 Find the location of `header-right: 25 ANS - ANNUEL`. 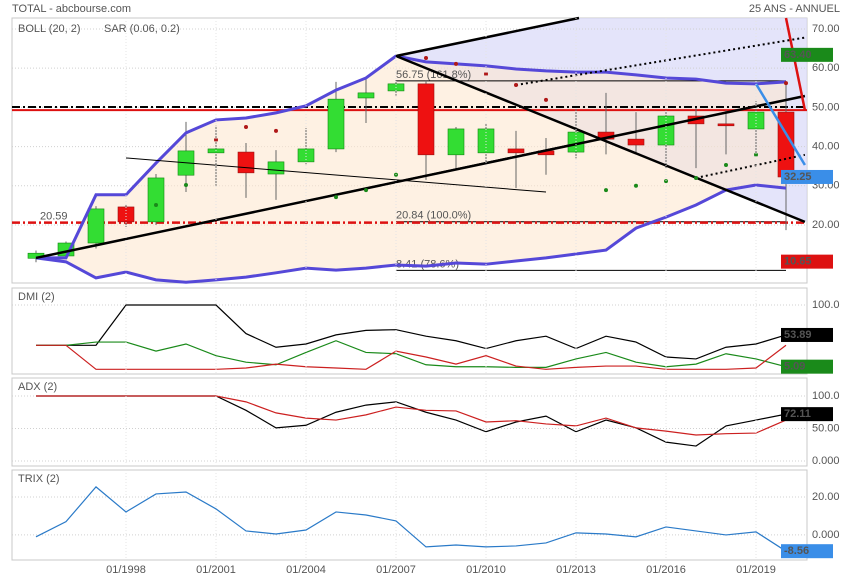

header-right: 25 ANS - ANNUEL is located at coordinates (794, 9).